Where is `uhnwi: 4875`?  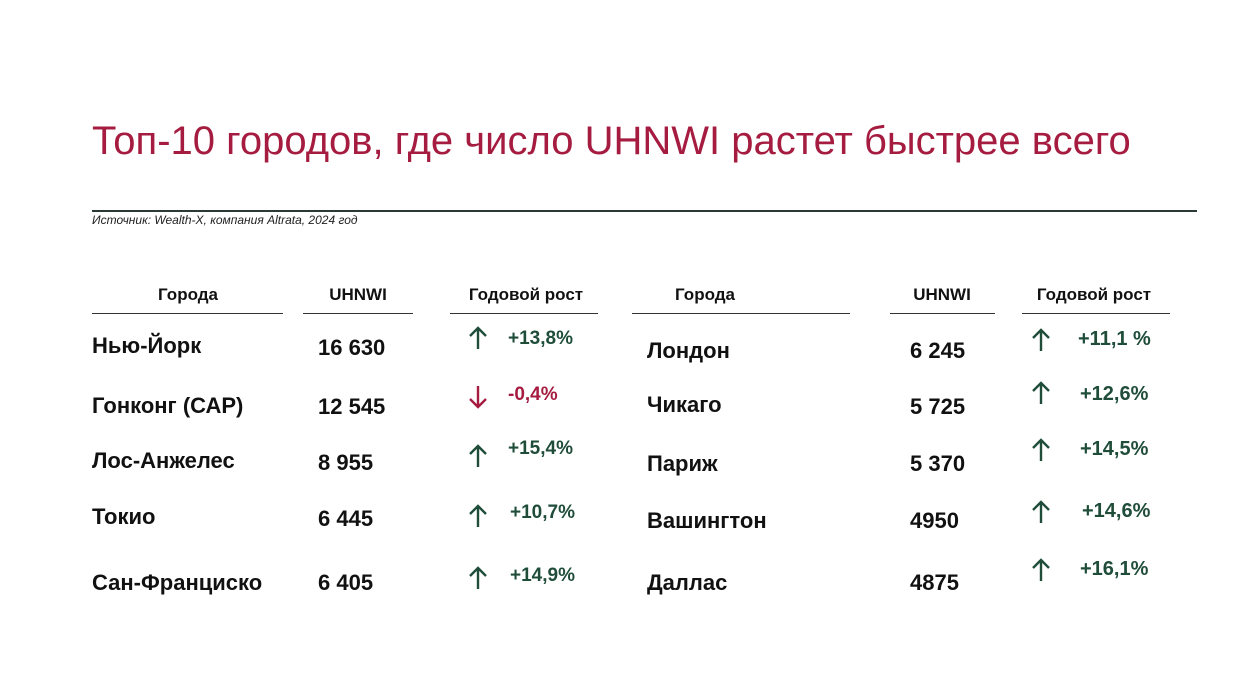 uhnwi: 4875 is located at coordinates (934, 582).